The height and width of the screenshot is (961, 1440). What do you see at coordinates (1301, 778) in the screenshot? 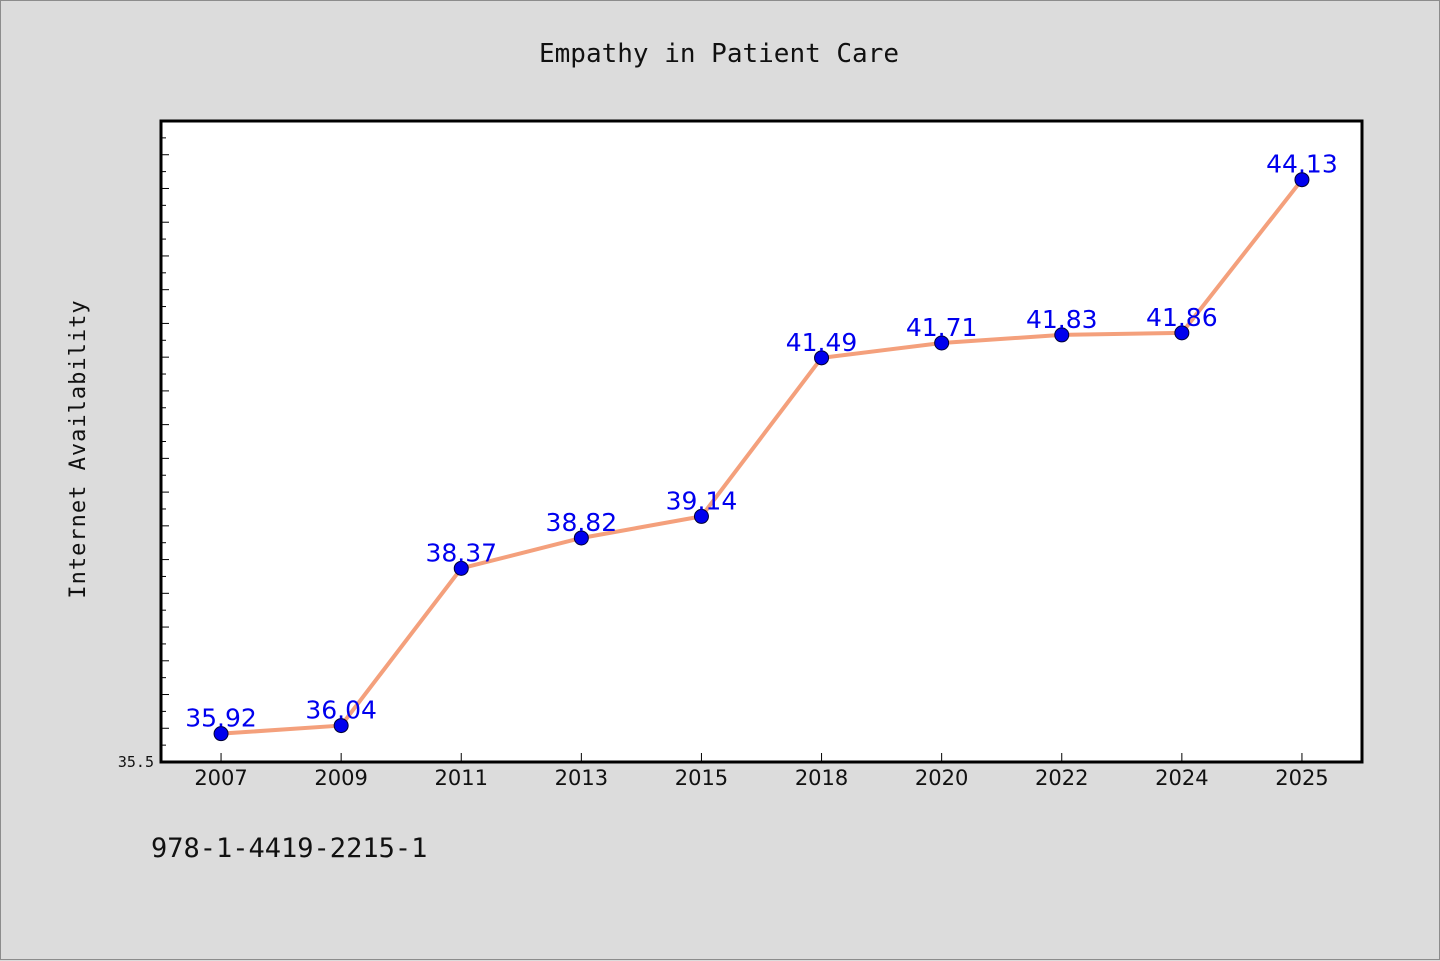
I see `x-tick-label: 2025` at bounding box center [1301, 778].